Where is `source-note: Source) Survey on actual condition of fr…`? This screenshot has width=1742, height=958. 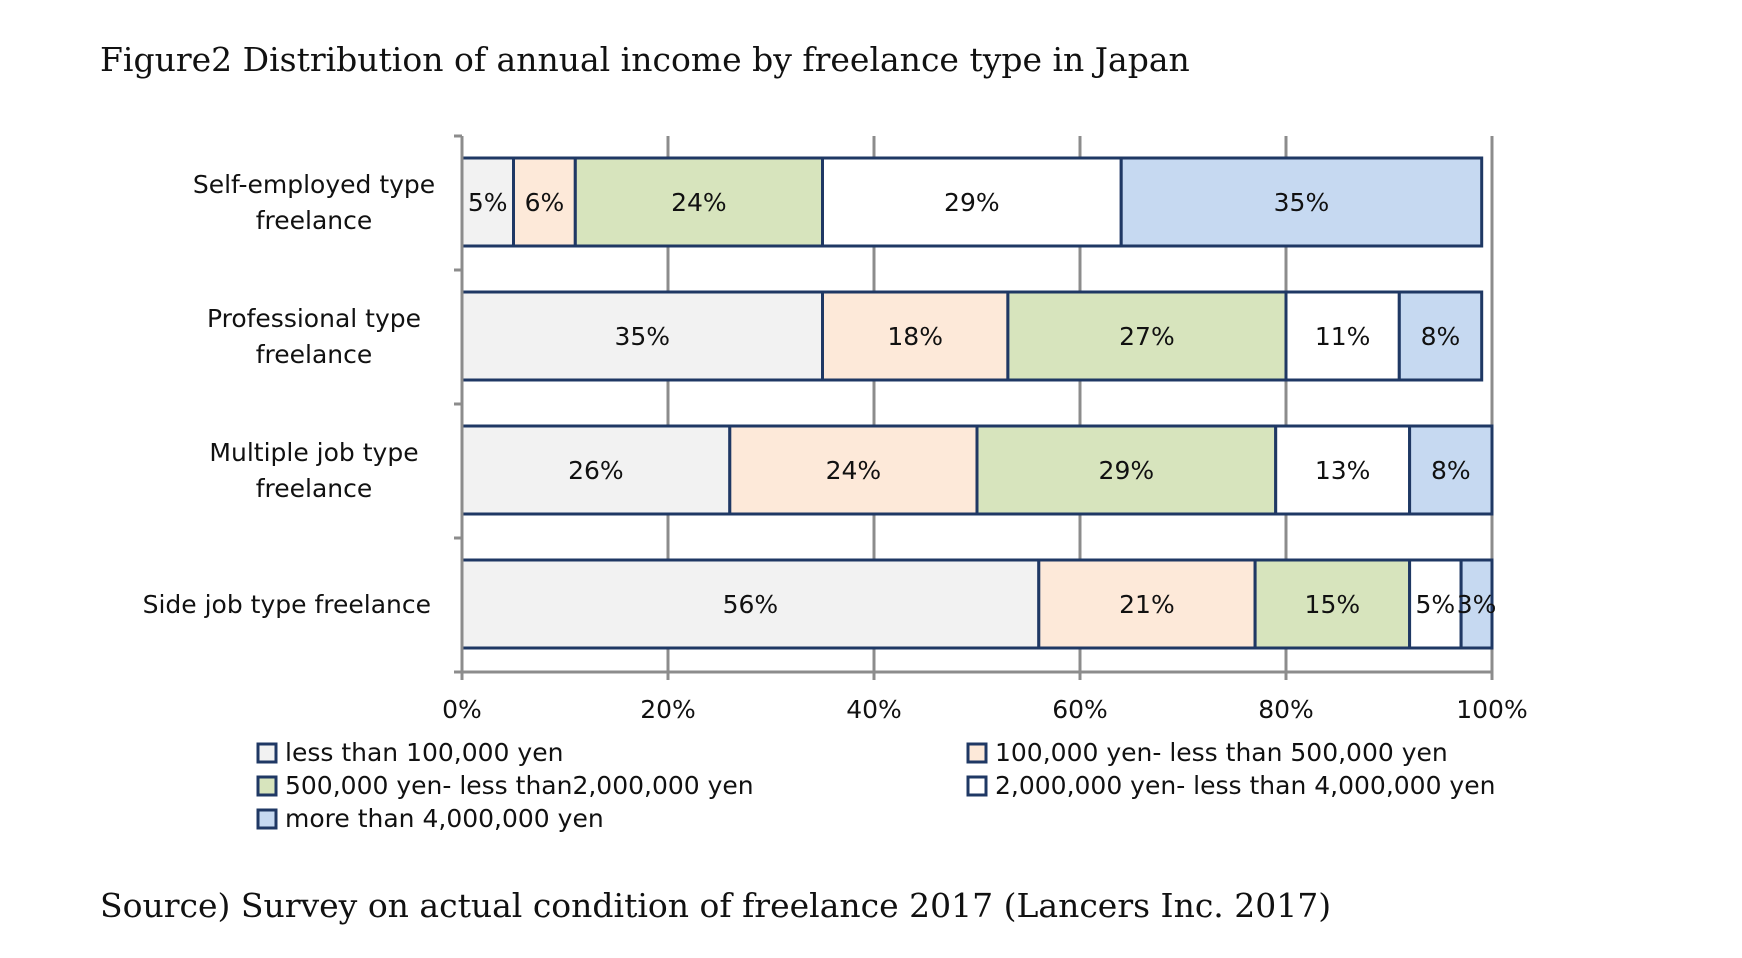 source-note: Source) Survey on actual condition of fr… is located at coordinates (716, 905).